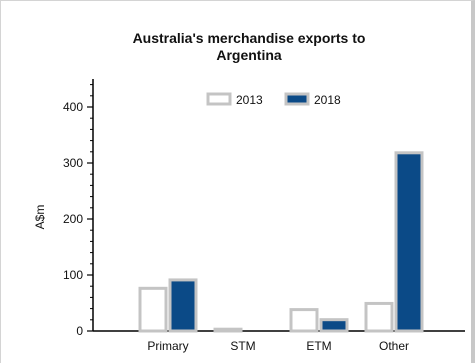 The width and height of the screenshot is (475, 364). What do you see at coordinates (297, 99) in the screenshot?
I see `legend-swatch-2018` at bounding box center [297, 99].